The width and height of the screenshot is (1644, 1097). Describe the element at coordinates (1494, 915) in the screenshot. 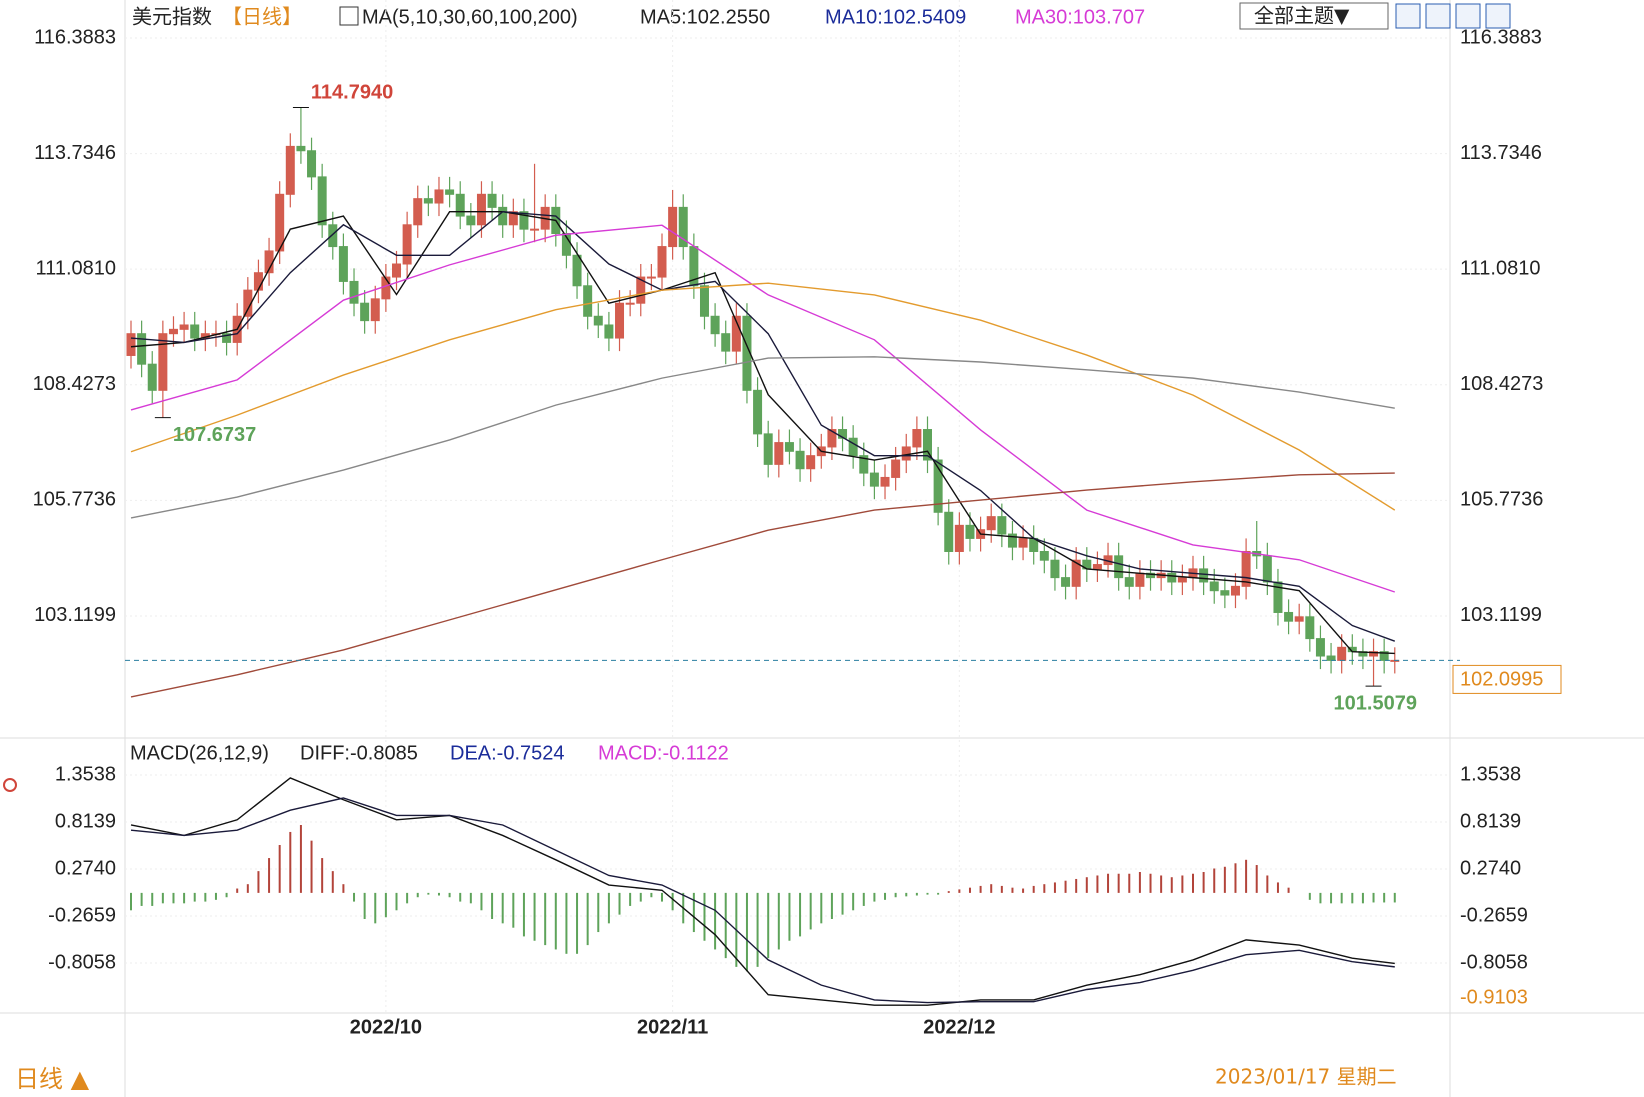

I see `y-tick-label-right: -0.2659` at that location.